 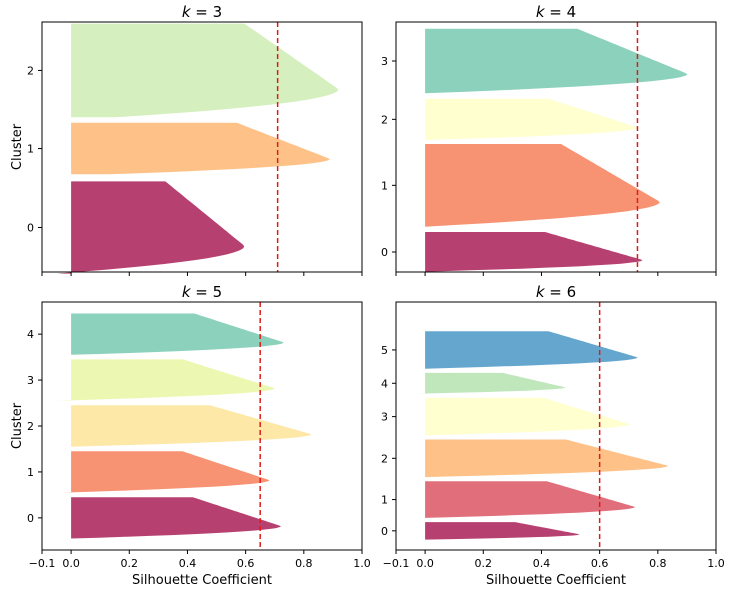 What do you see at coordinates (556, 12) in the screenshot?
I see `panel-title: k = 4` at bounding box center [556, 12].